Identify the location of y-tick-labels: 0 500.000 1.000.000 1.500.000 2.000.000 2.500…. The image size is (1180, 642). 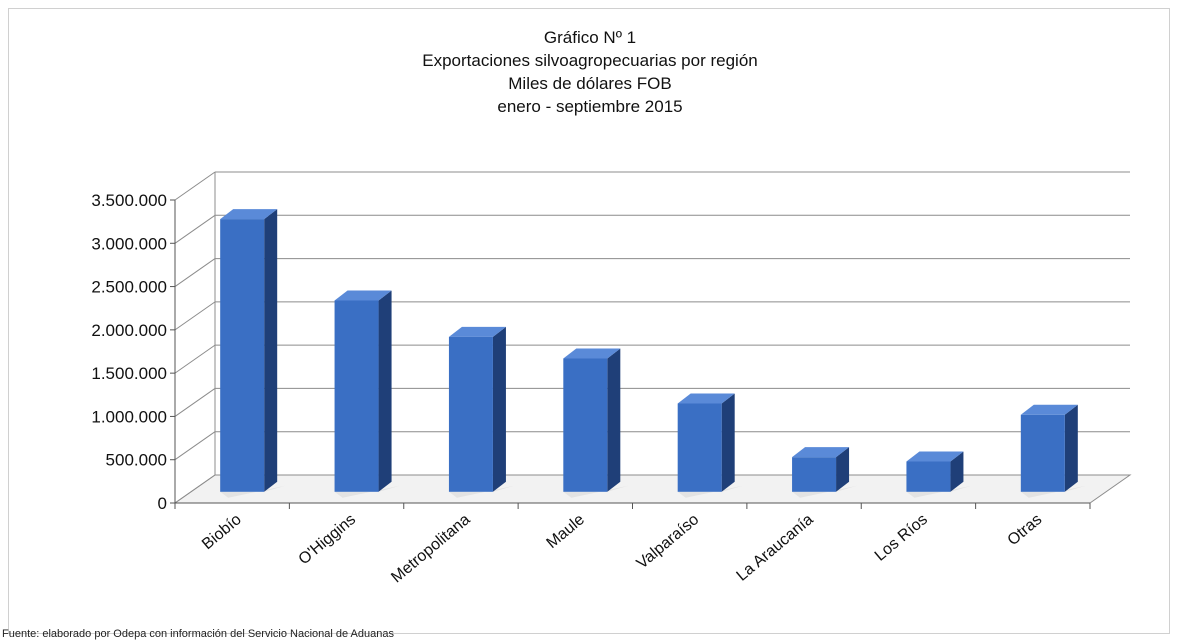
(129, 352).